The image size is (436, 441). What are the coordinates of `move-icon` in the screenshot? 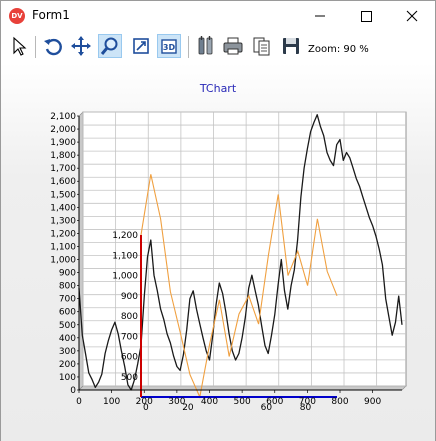 It's located at (81, 46).